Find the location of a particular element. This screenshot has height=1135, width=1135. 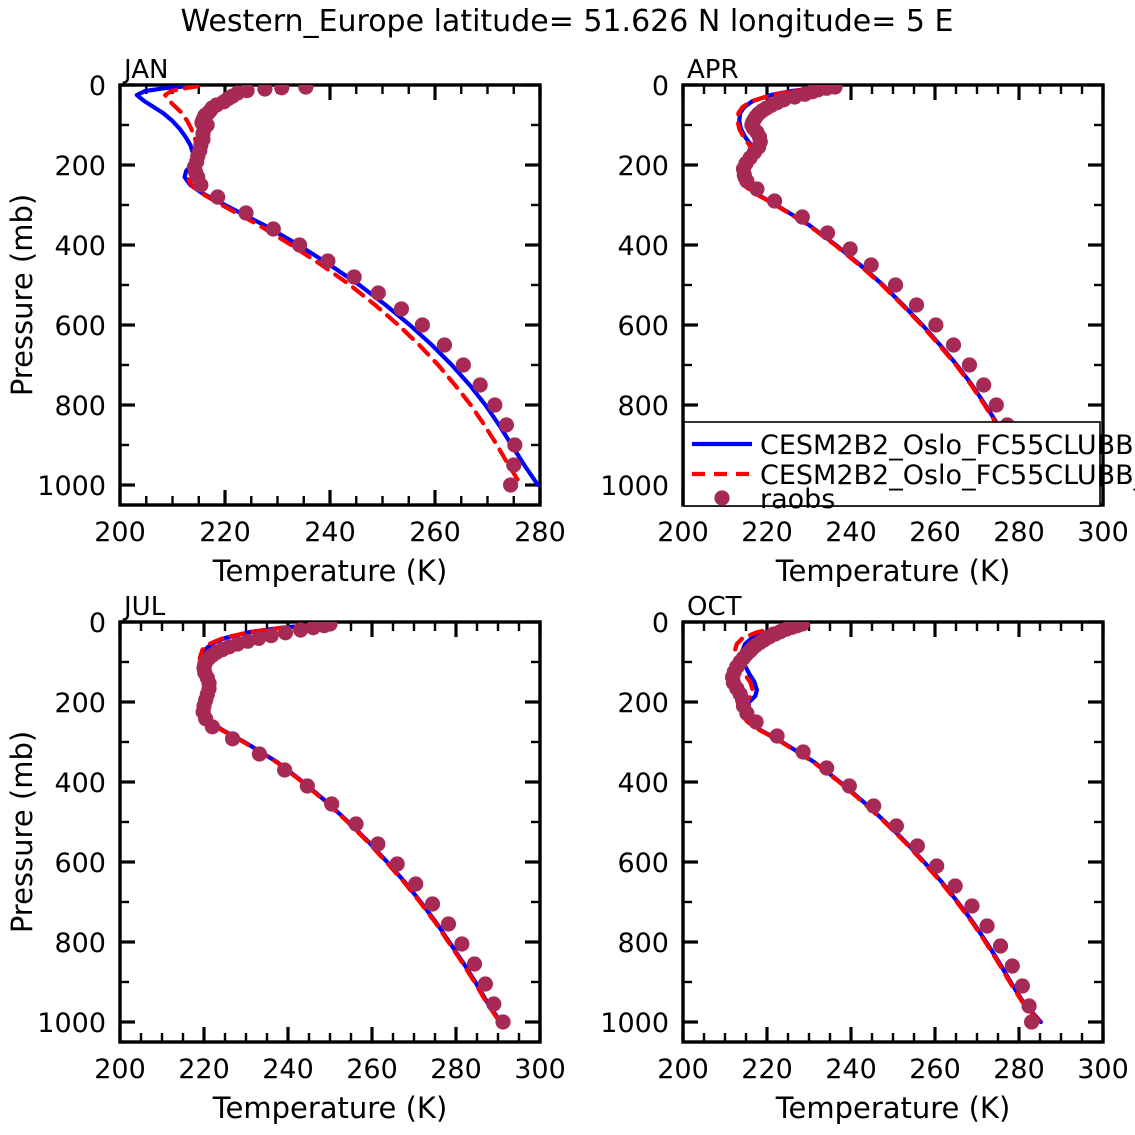

y-tick-label: 800 is located at coordinates (643, 943).